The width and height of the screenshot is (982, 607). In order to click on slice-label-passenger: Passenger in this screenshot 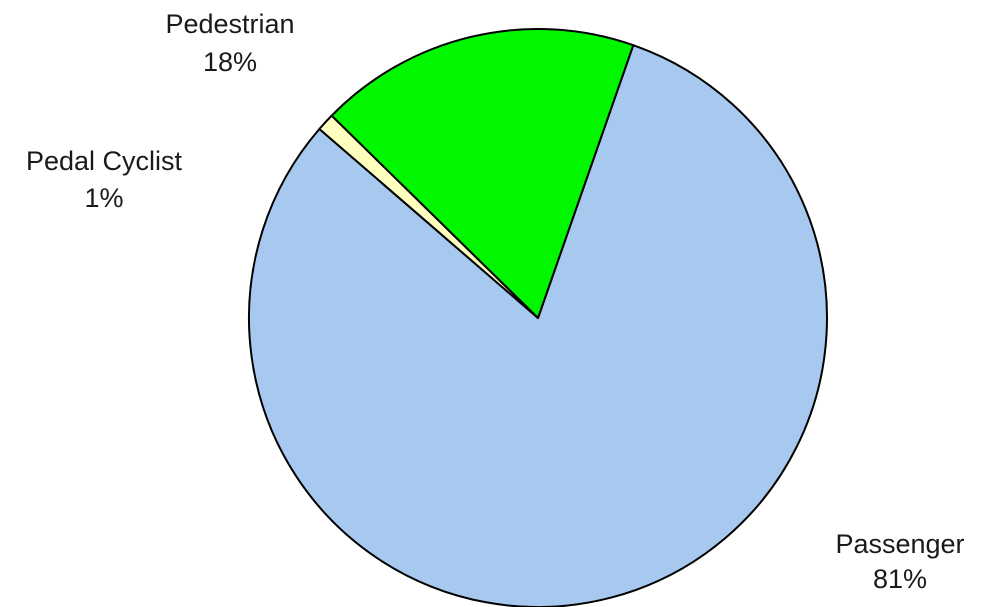, I will do `click(899, 544)`.